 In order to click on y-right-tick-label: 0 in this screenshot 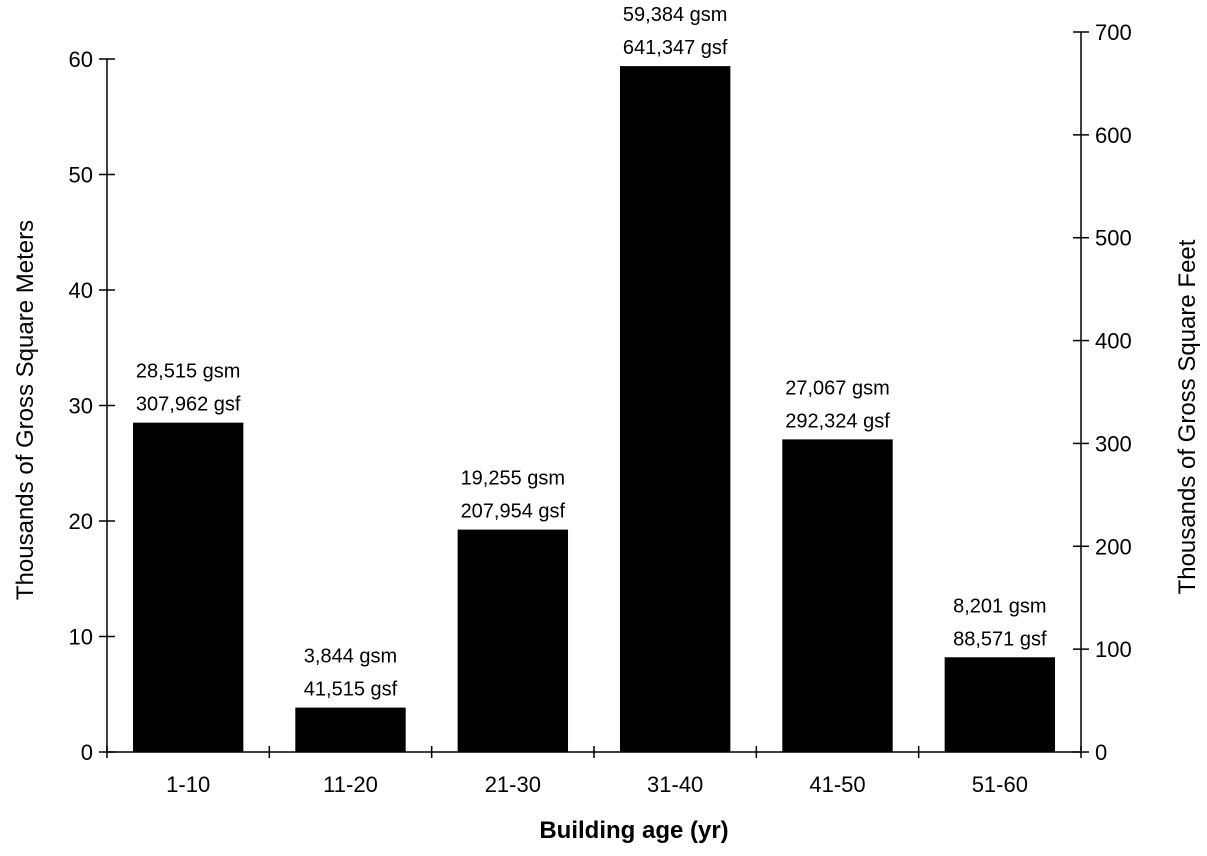, I will do `click(1101, 752)`.